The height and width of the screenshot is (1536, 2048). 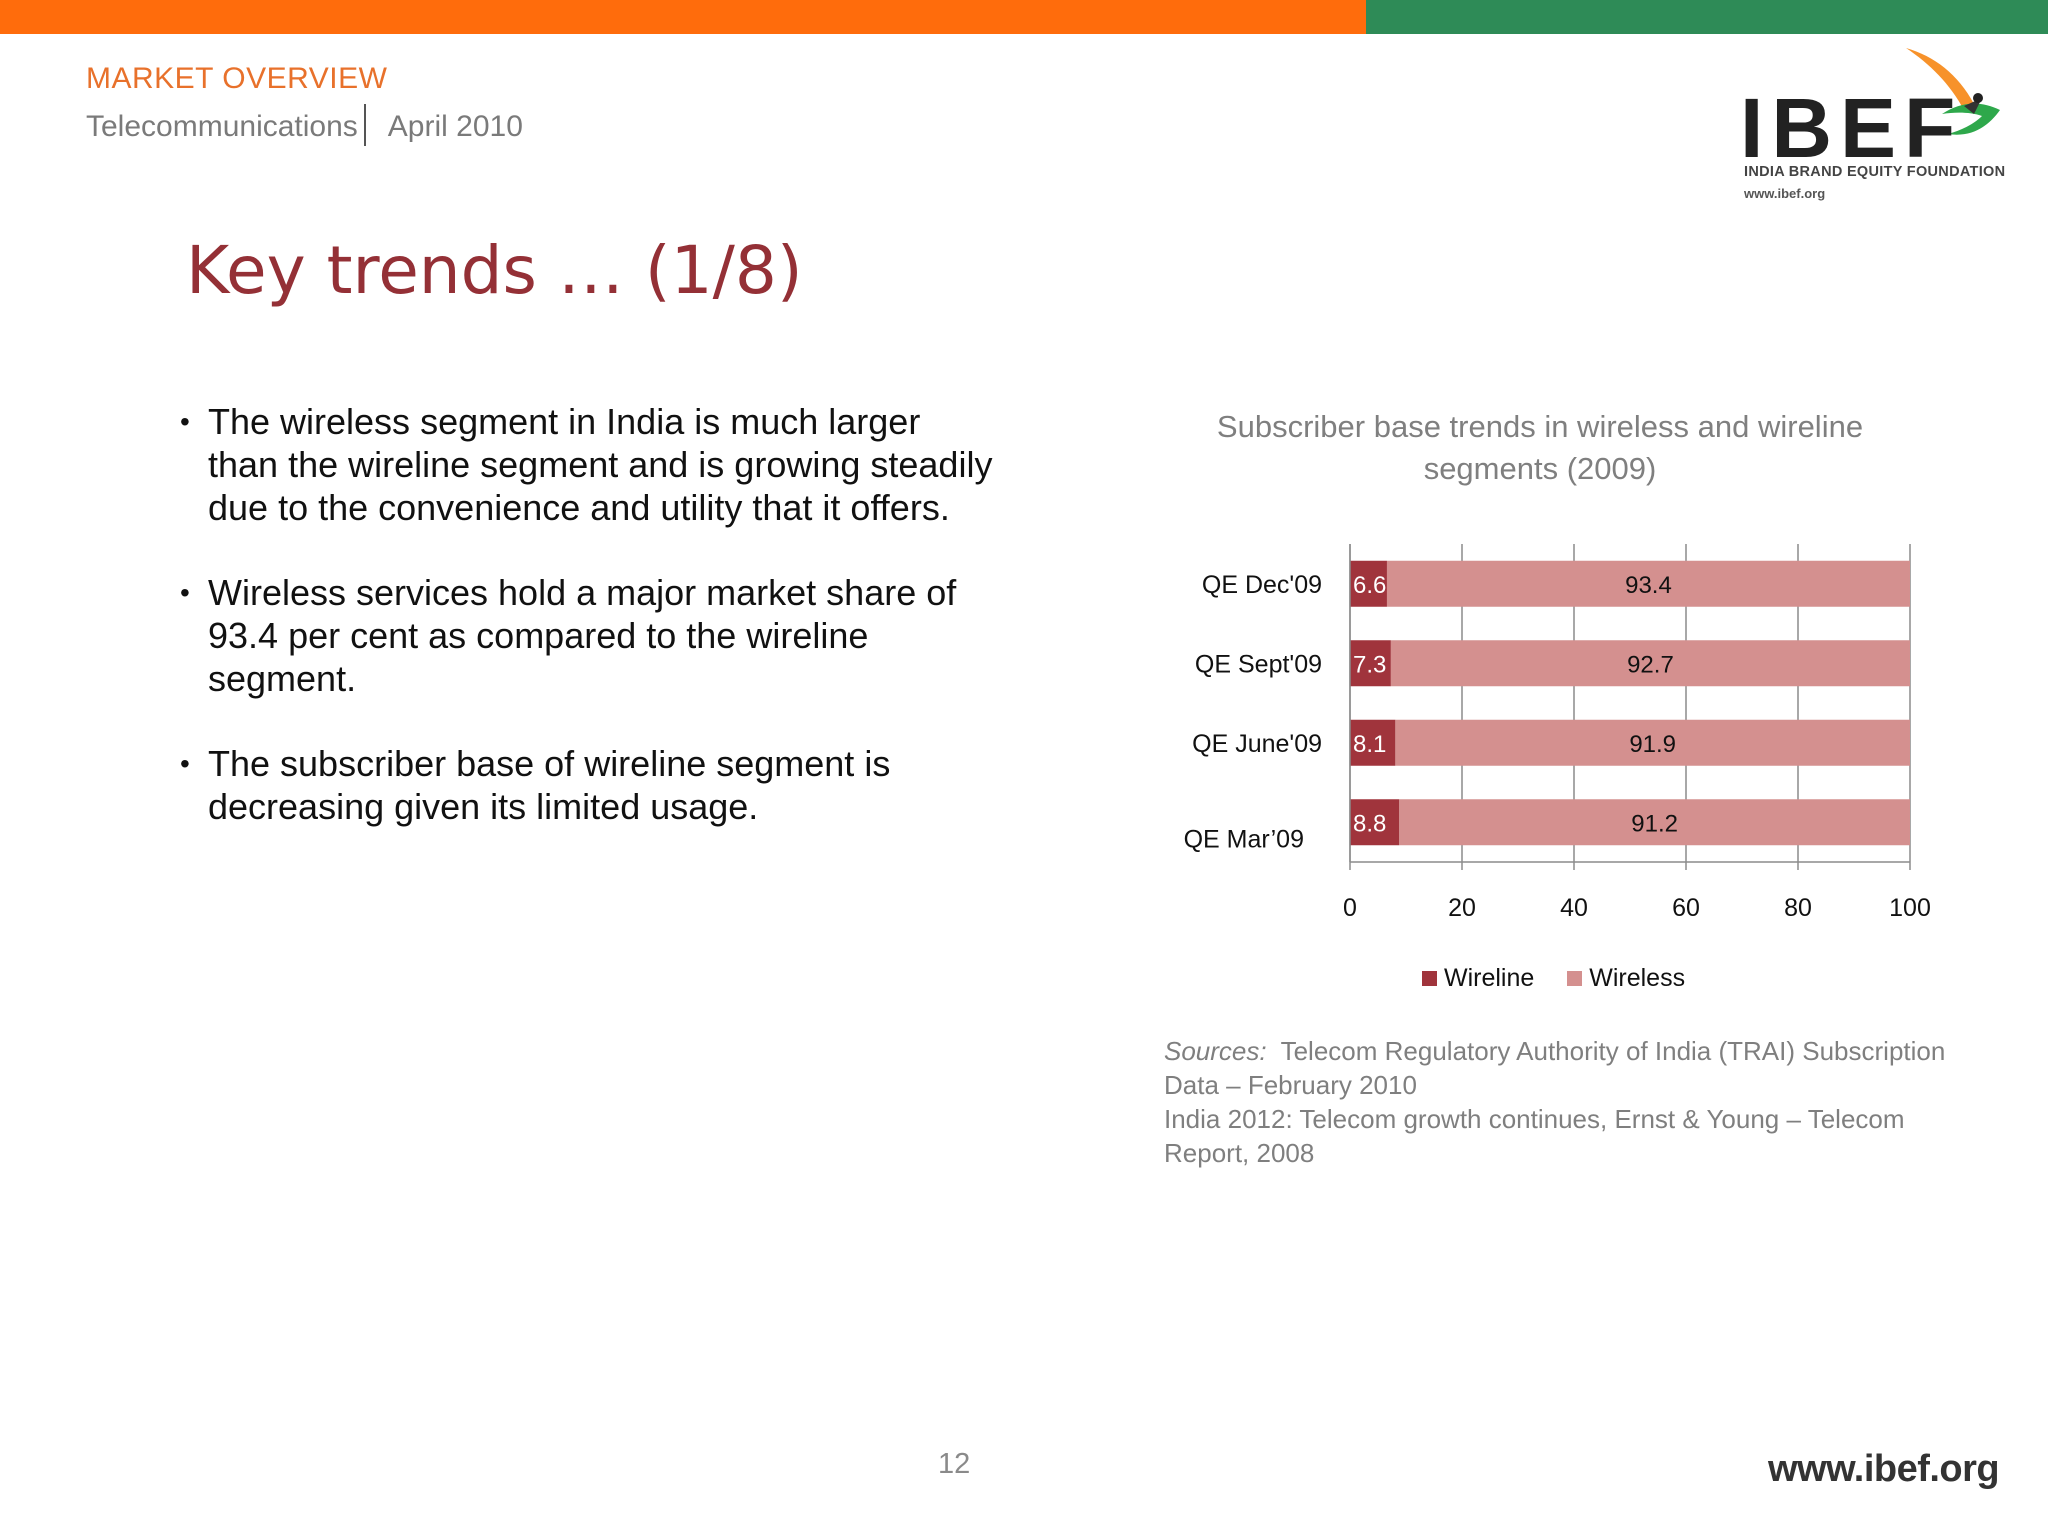 I want to click on data-label: 92.7, so click(x=1650, y=664).